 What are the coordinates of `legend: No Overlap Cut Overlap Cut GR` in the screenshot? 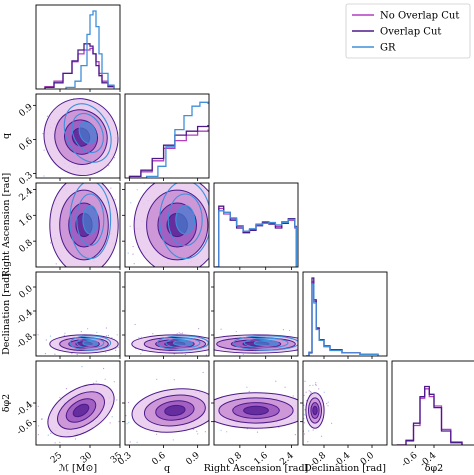 It's located at (408, 31).